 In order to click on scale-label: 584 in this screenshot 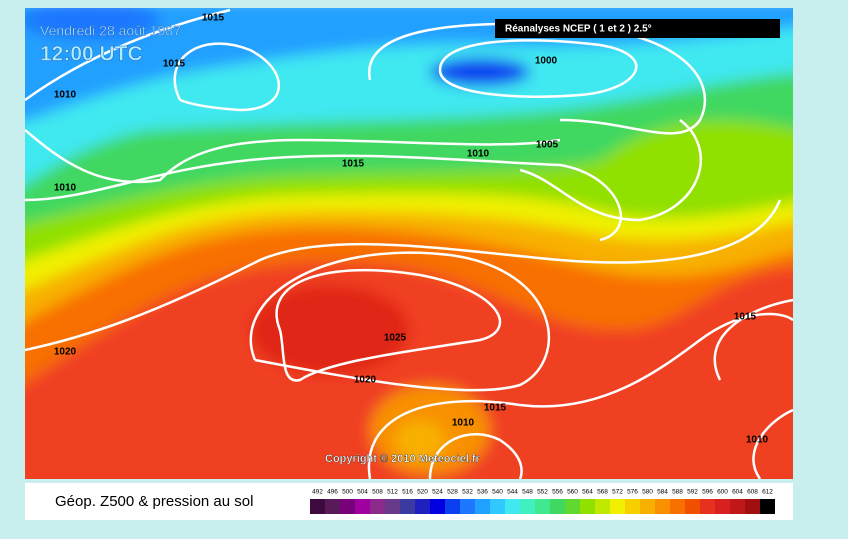, I will do `click(662, 492)`.